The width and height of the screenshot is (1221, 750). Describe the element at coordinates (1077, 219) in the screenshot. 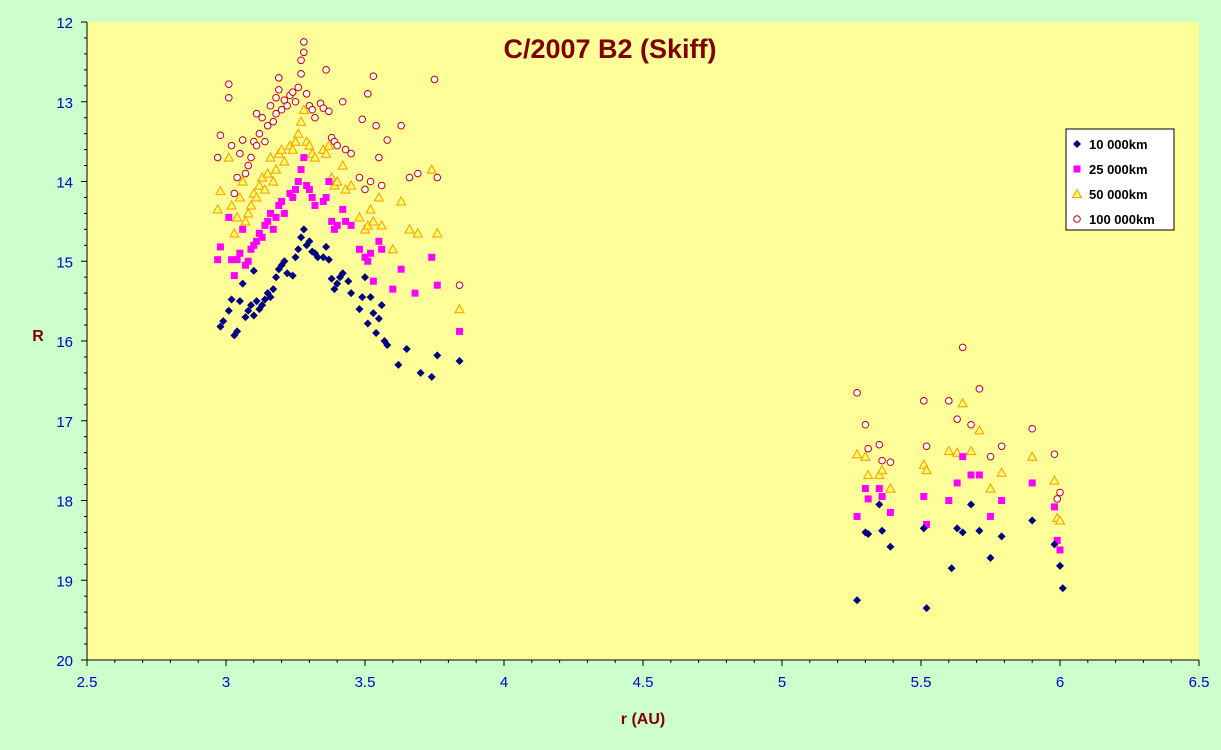

I see `legend-marker-circle` at that location.